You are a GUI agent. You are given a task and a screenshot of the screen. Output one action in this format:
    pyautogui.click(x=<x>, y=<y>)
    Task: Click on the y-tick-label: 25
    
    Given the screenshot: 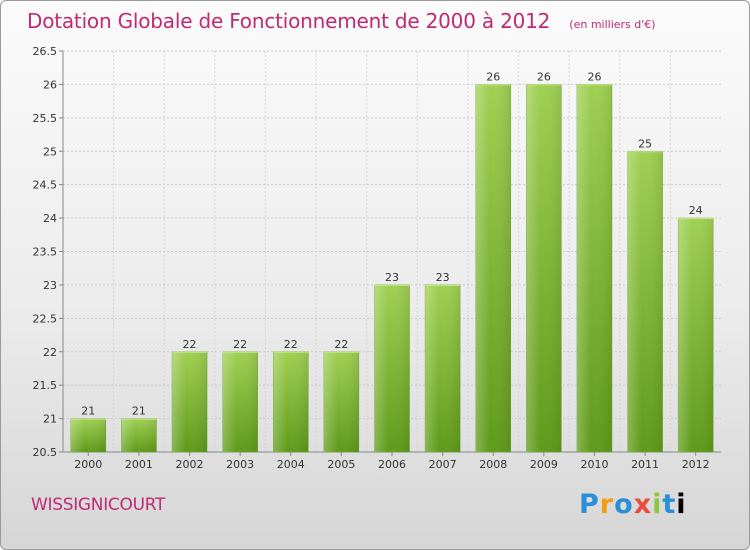 What is the action you would take?
    pyautogui.click(x=50, y=151)
    